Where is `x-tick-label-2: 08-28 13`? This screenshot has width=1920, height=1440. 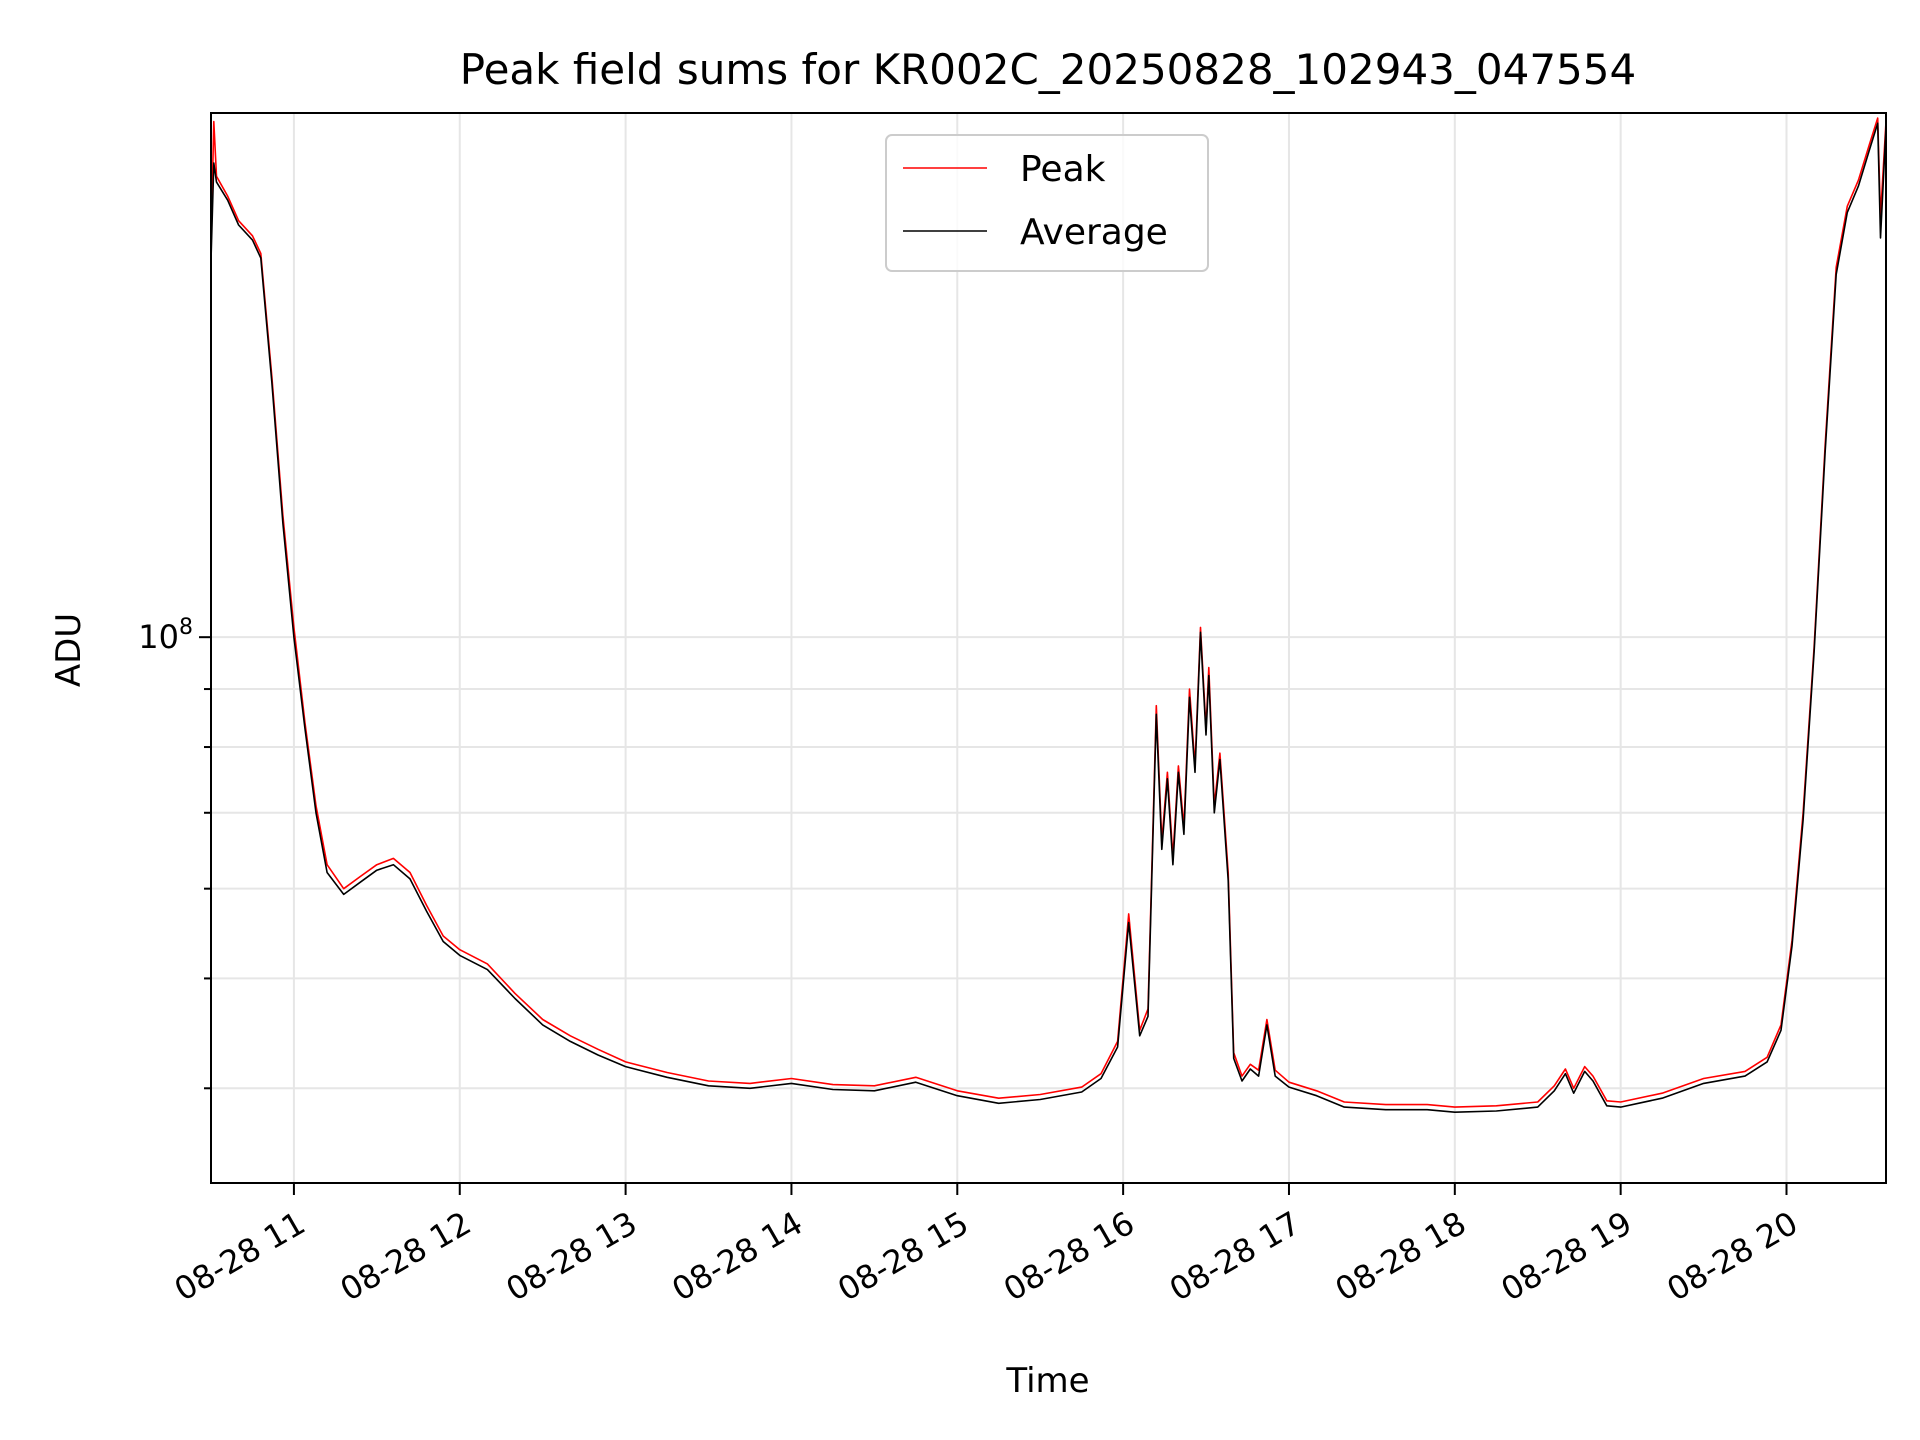 x-tick-label-2: 08-28 13 is located at coordinates (572, 1256).